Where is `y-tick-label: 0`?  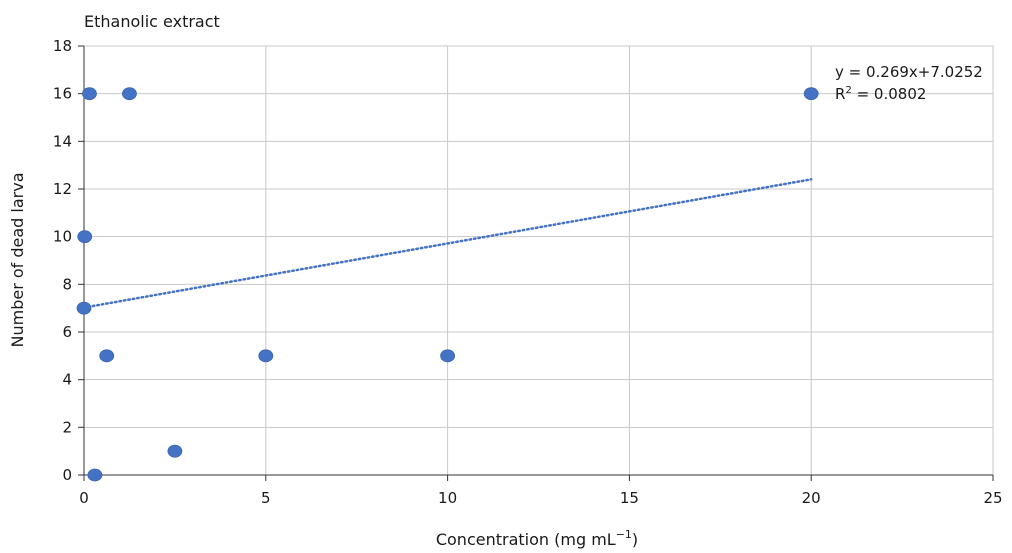
y-tick-label: 0 is located at coordinates (67, 475).